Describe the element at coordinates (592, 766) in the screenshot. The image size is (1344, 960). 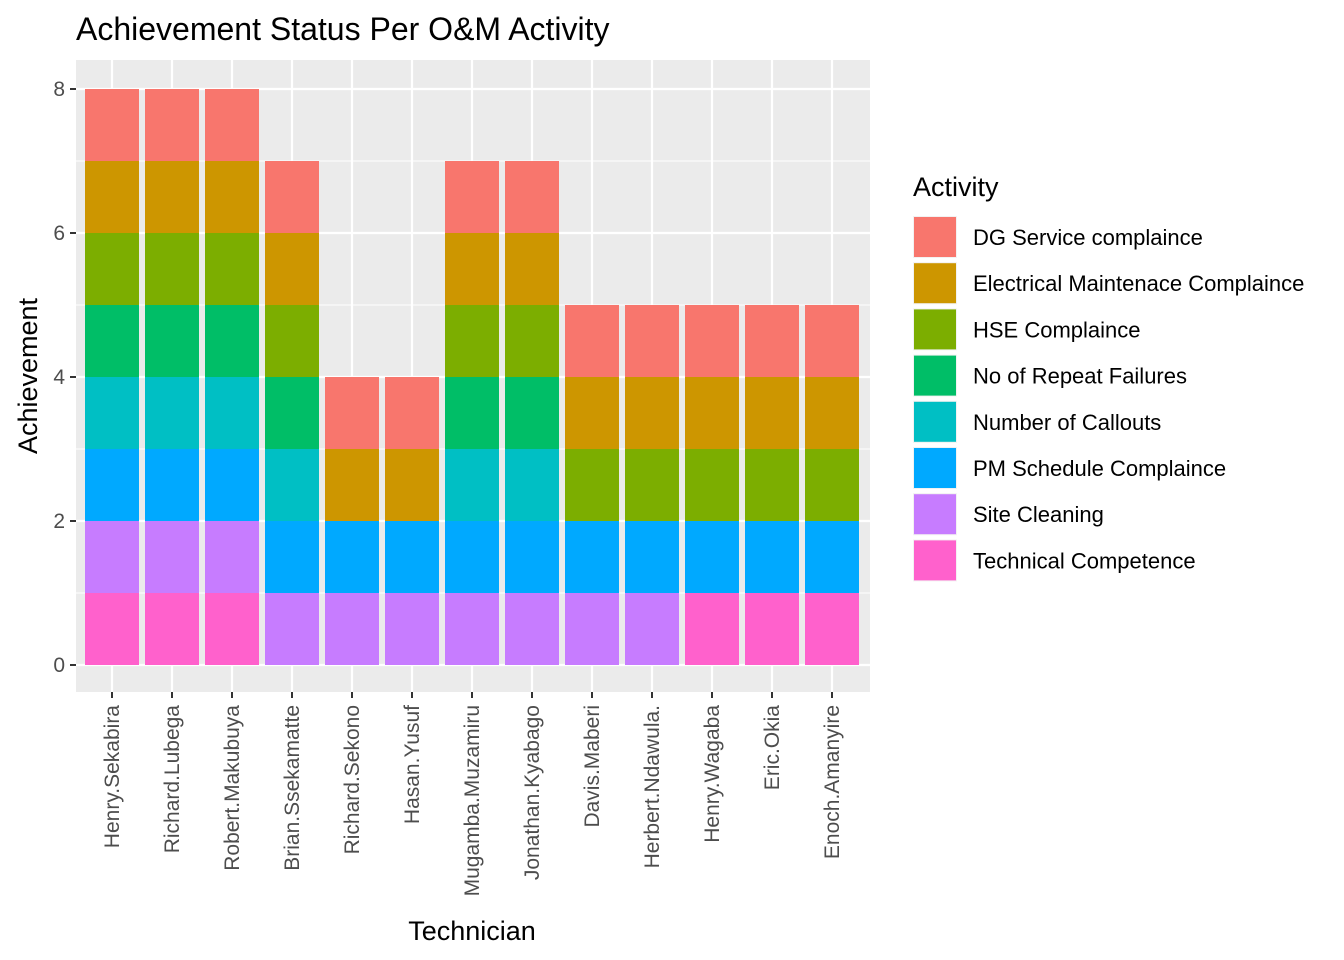
I see `x-tick-label: Davis.Maberi` at that location.